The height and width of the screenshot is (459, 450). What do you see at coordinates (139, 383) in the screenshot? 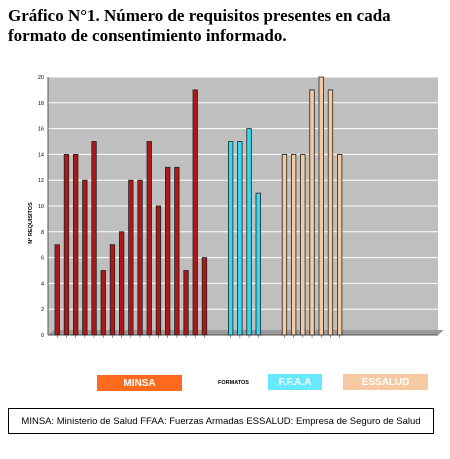
I see `legend-minsa: MINSA` at bounding box center [139, 383].